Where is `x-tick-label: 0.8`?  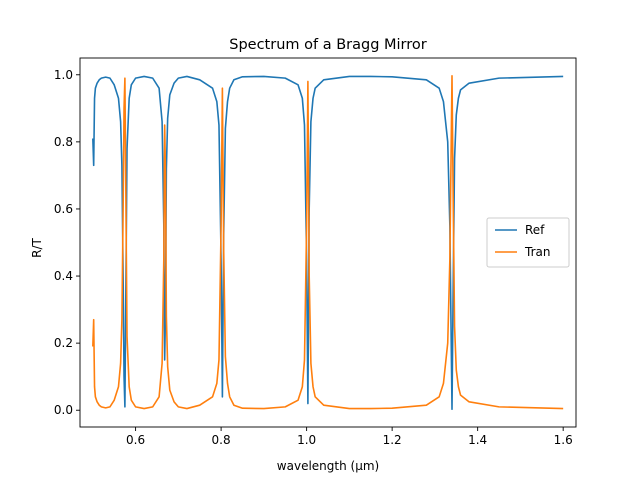
x-tick-label: 0.8 is located at coordinates (221, 440).